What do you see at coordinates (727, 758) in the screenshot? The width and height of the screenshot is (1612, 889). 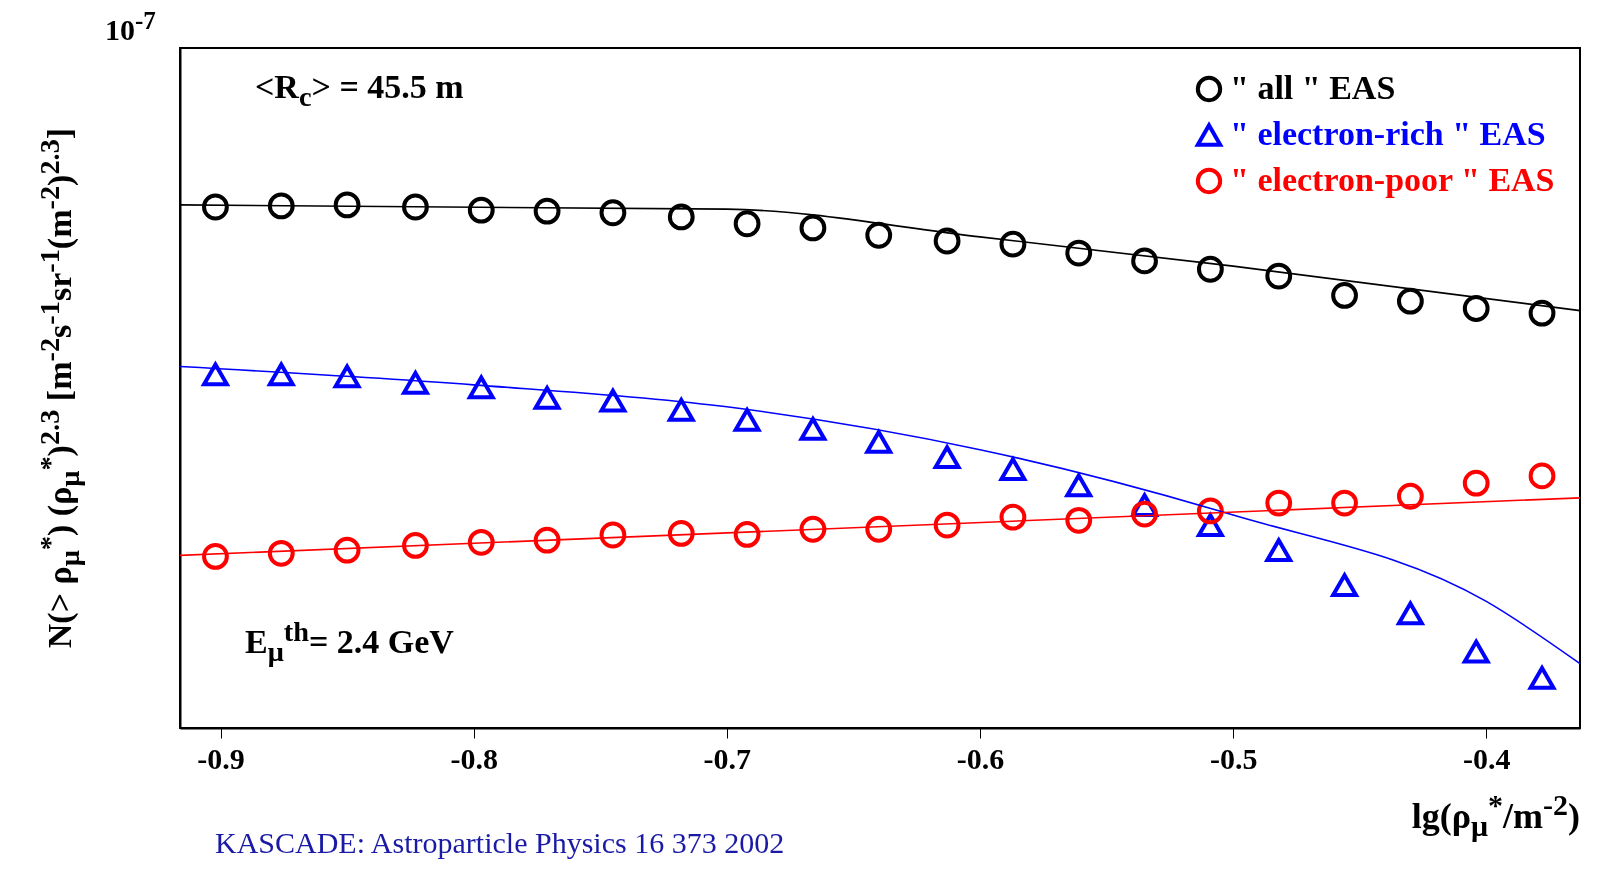 I see `x-tick-label: -0.7` at bounding box center [727, 758].